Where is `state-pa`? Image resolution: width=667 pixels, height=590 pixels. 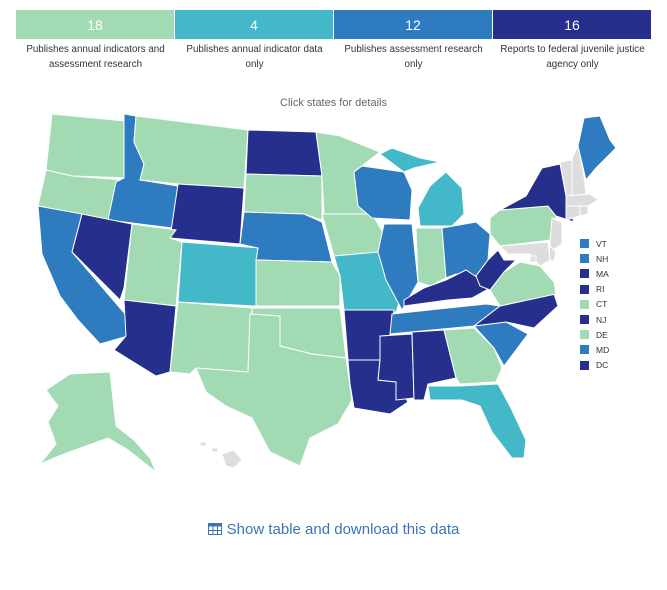
state-pa is located at coordinates (523, 226).